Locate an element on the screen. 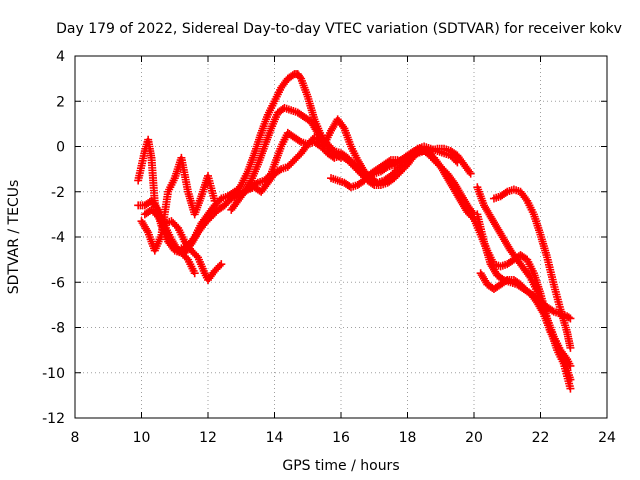 The width and height of the screenshot is (640, 480). y-tick-label: 2 is located at coordinates (60, 102).